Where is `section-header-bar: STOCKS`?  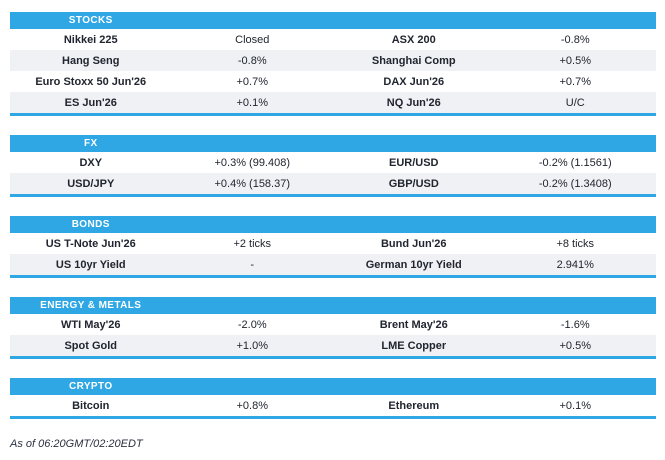
section-header-bar: STOCKS is located at coordinates (333, 20).